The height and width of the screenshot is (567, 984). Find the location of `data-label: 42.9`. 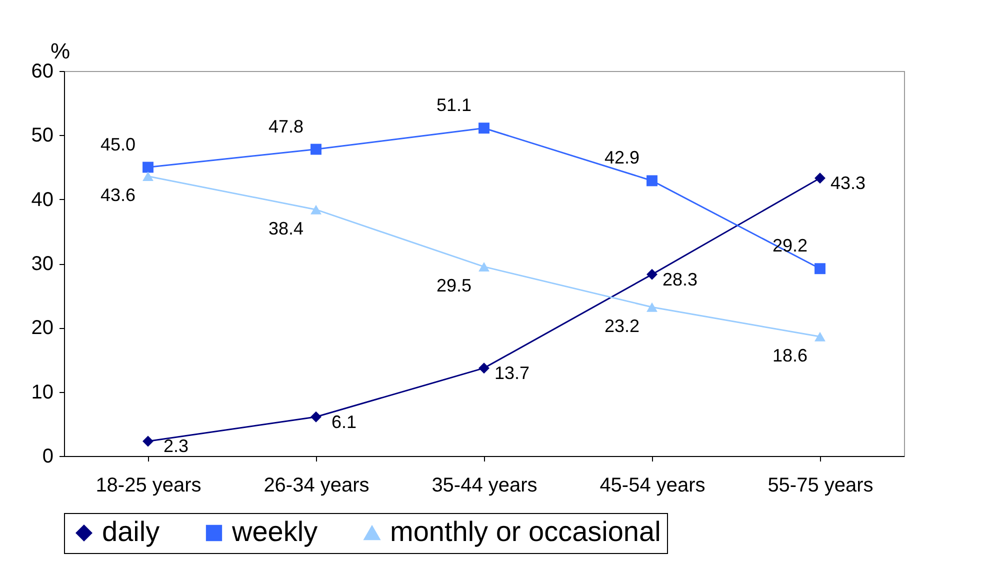

data-label: 42.9 is located at coordinates (622, 158).